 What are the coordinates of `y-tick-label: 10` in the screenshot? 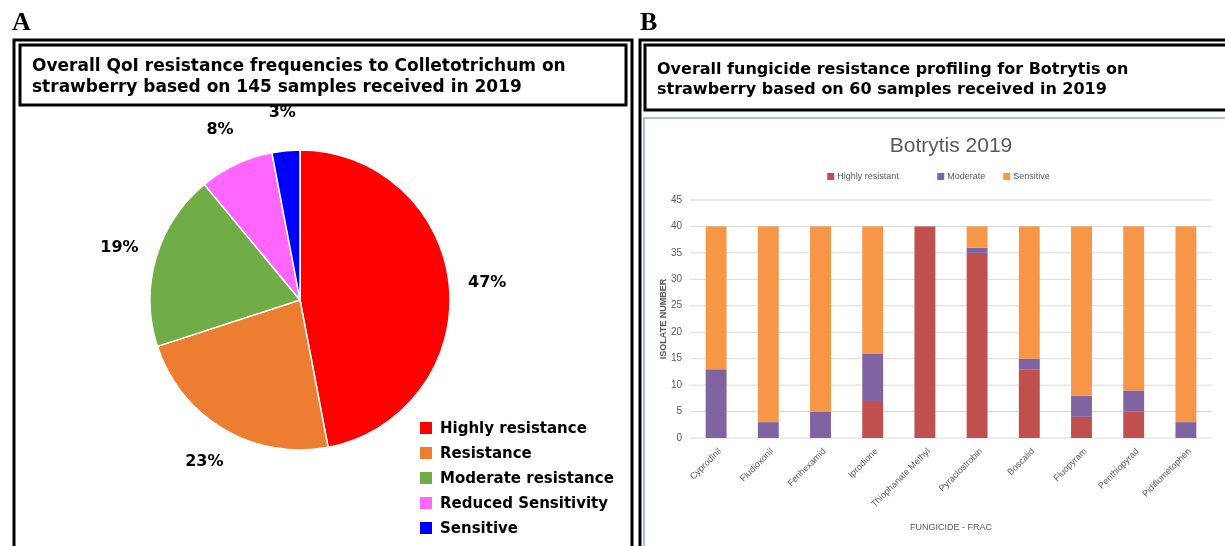 It's located at (676, 384).